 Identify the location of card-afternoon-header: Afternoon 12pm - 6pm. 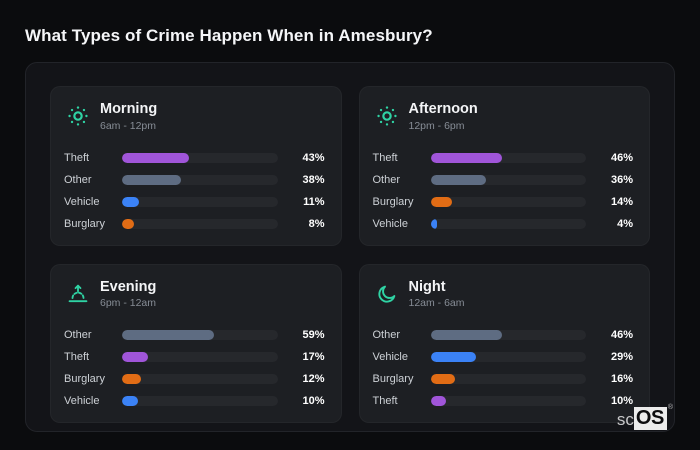
(503, 116).